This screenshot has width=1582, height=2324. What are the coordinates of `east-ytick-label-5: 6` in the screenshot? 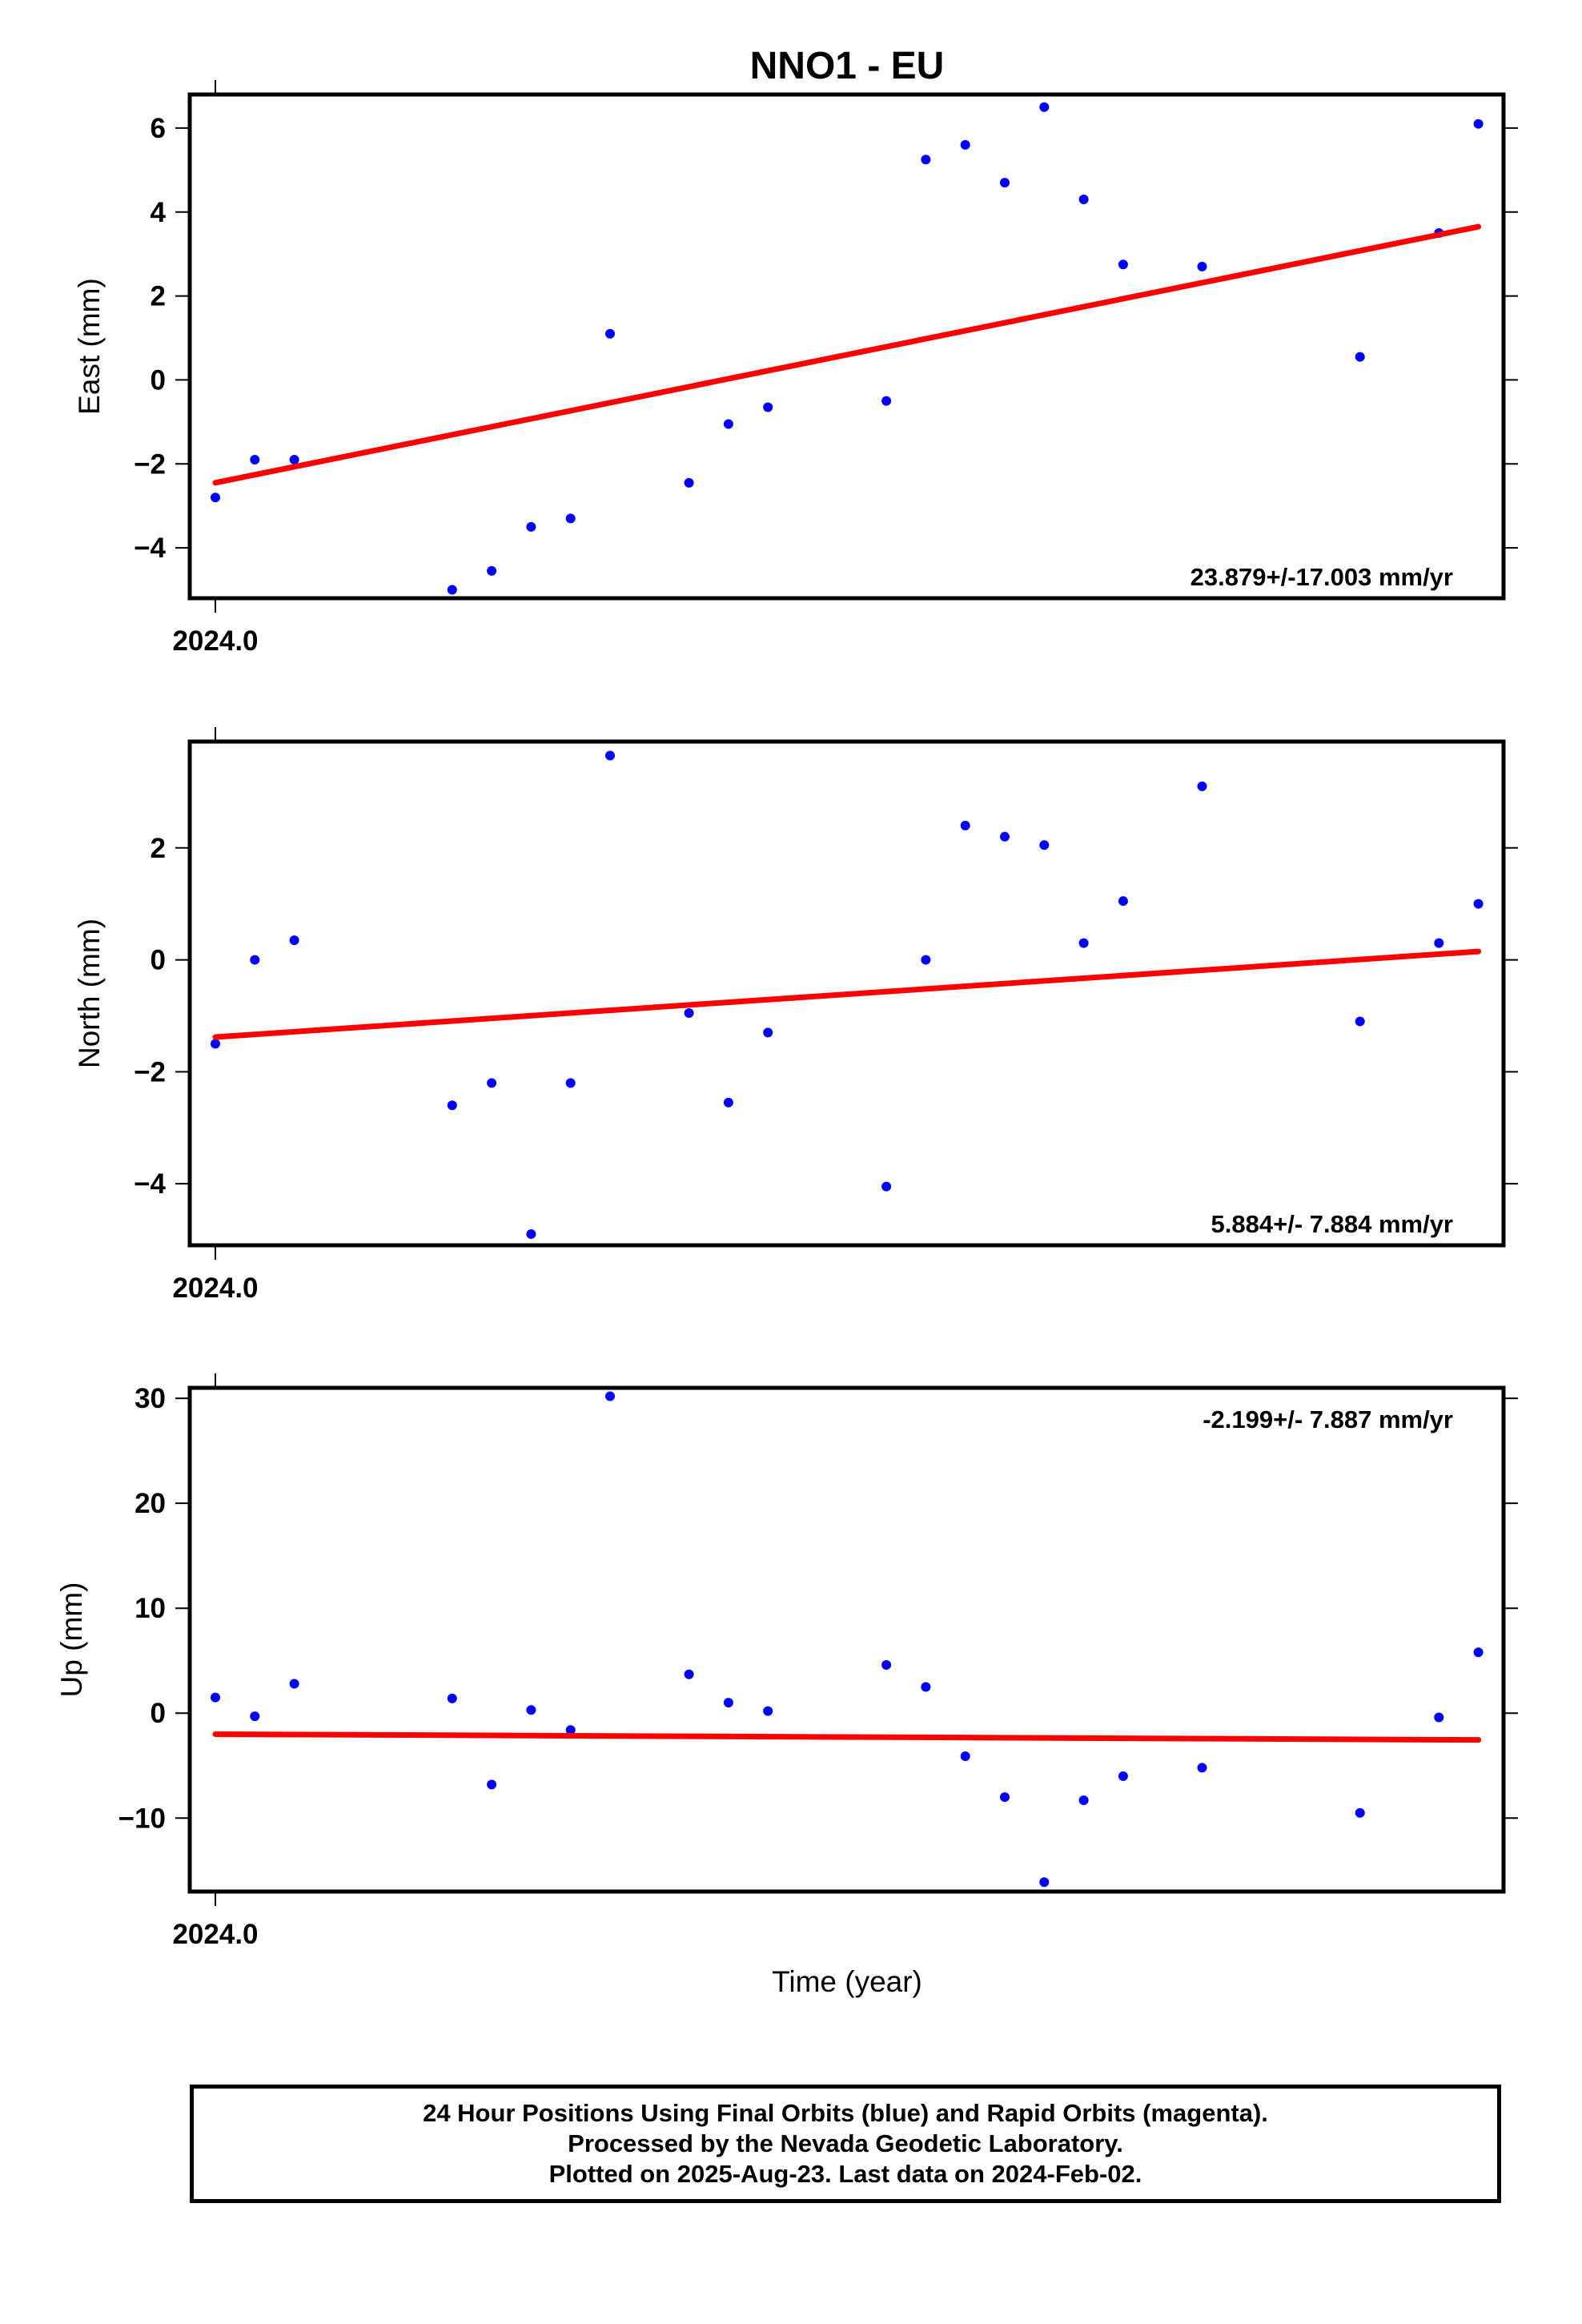 It's located at (158, 128).